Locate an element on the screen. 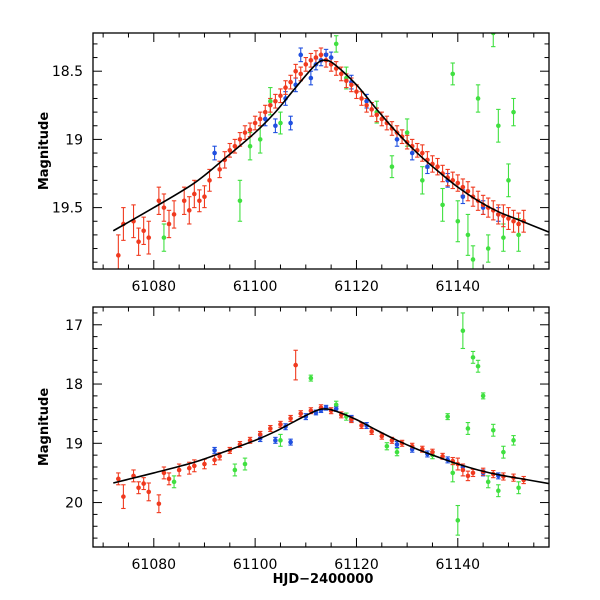 This screenshot has height=600, width=600. y-tick-label: 20 is located at coordinates (74, 504).